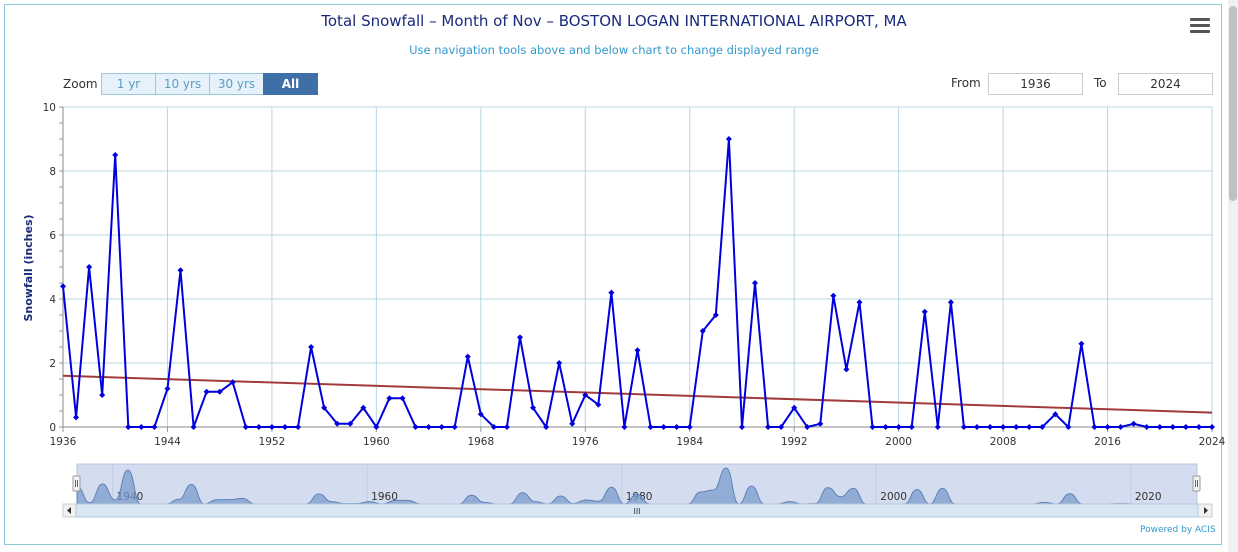 This screenshot has width=1238, height=552. What do you see at coordinates (794, 442) in the screenshot?
I see `x-tick-label: 1992` at bounding box center [794, 442].